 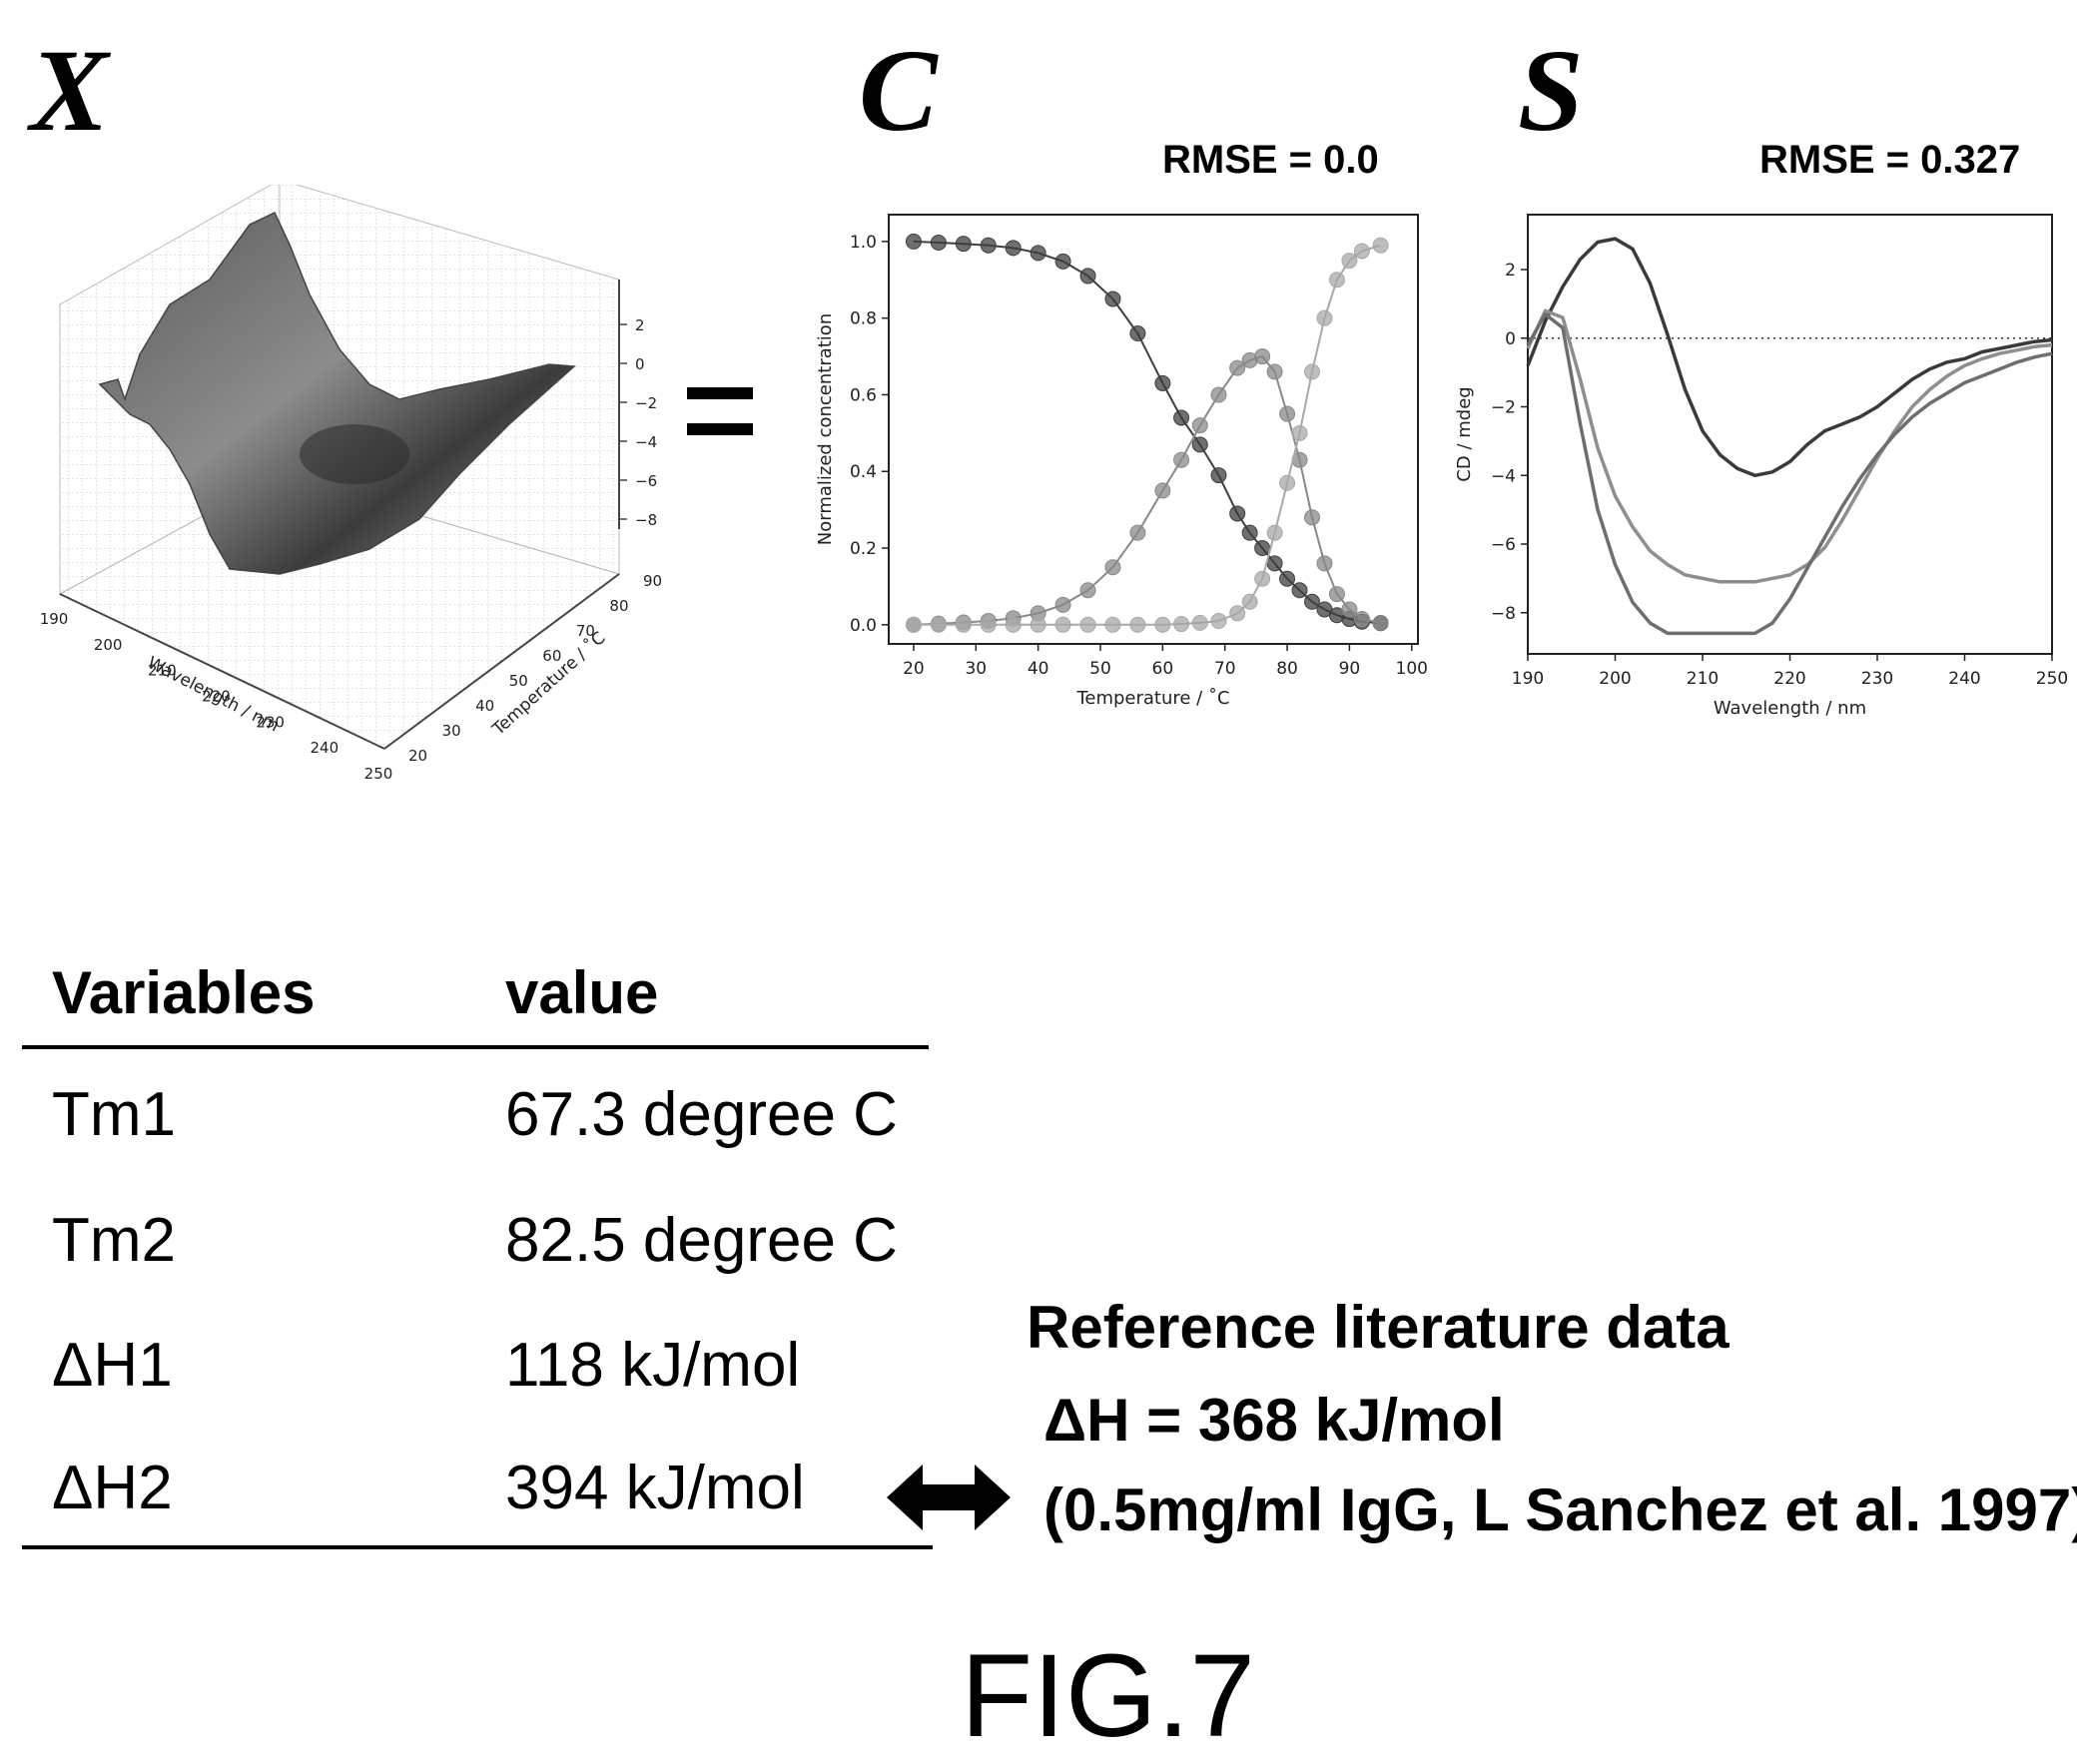 I want to click on table-cell-value: 82.5 degree C, so click(x=701, y=1240).